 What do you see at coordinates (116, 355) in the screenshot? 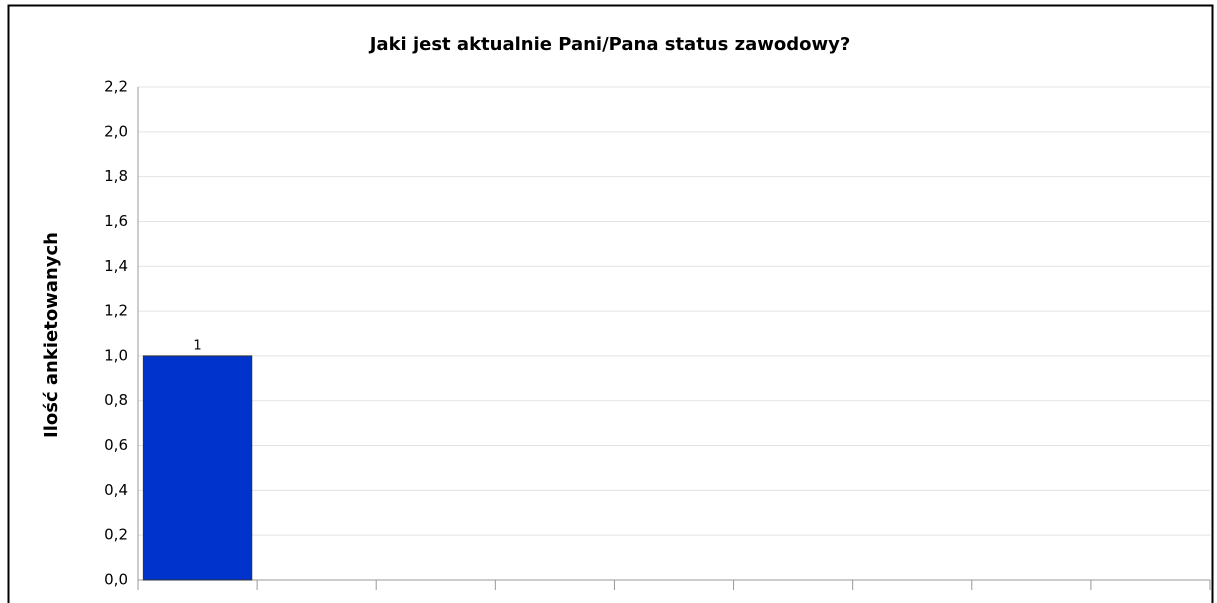
I see `y-tick-label: 1,0` at bounding box center [116, 355].